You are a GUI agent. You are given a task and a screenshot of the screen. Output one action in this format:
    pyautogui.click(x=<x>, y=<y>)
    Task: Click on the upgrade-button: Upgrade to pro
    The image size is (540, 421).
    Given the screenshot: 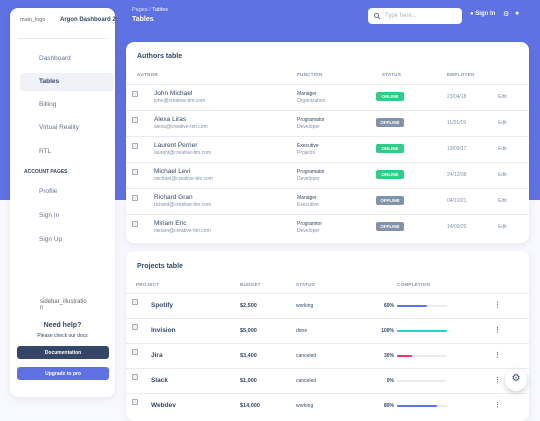 What is the action you would take?
    pyautogui.click(x=63, y=373)
    